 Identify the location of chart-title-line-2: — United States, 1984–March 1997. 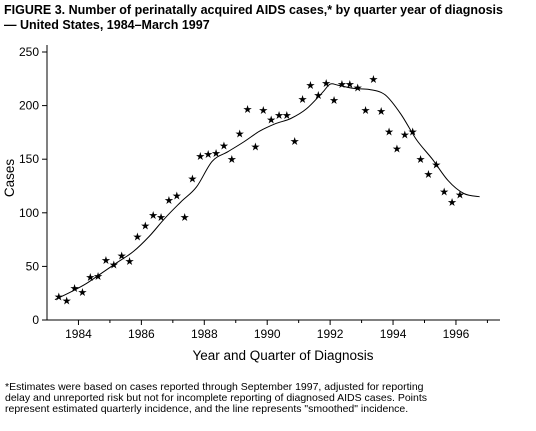
(107, 25).